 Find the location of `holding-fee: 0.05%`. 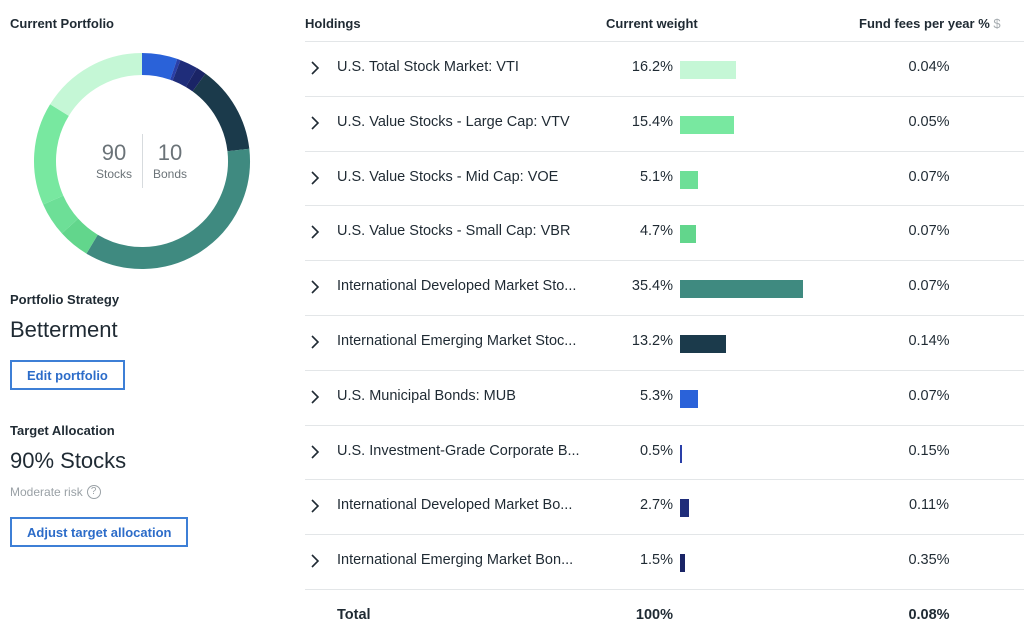

holding-fee: 0.05% is located at coordinates (929, 121).